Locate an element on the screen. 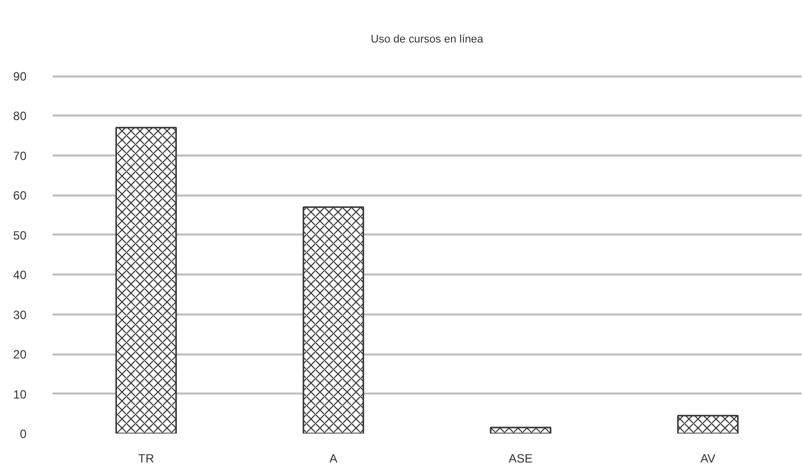 This screenshot has width=803, height=471. y-tick-label: 0 is located at coordinates (23, 434).